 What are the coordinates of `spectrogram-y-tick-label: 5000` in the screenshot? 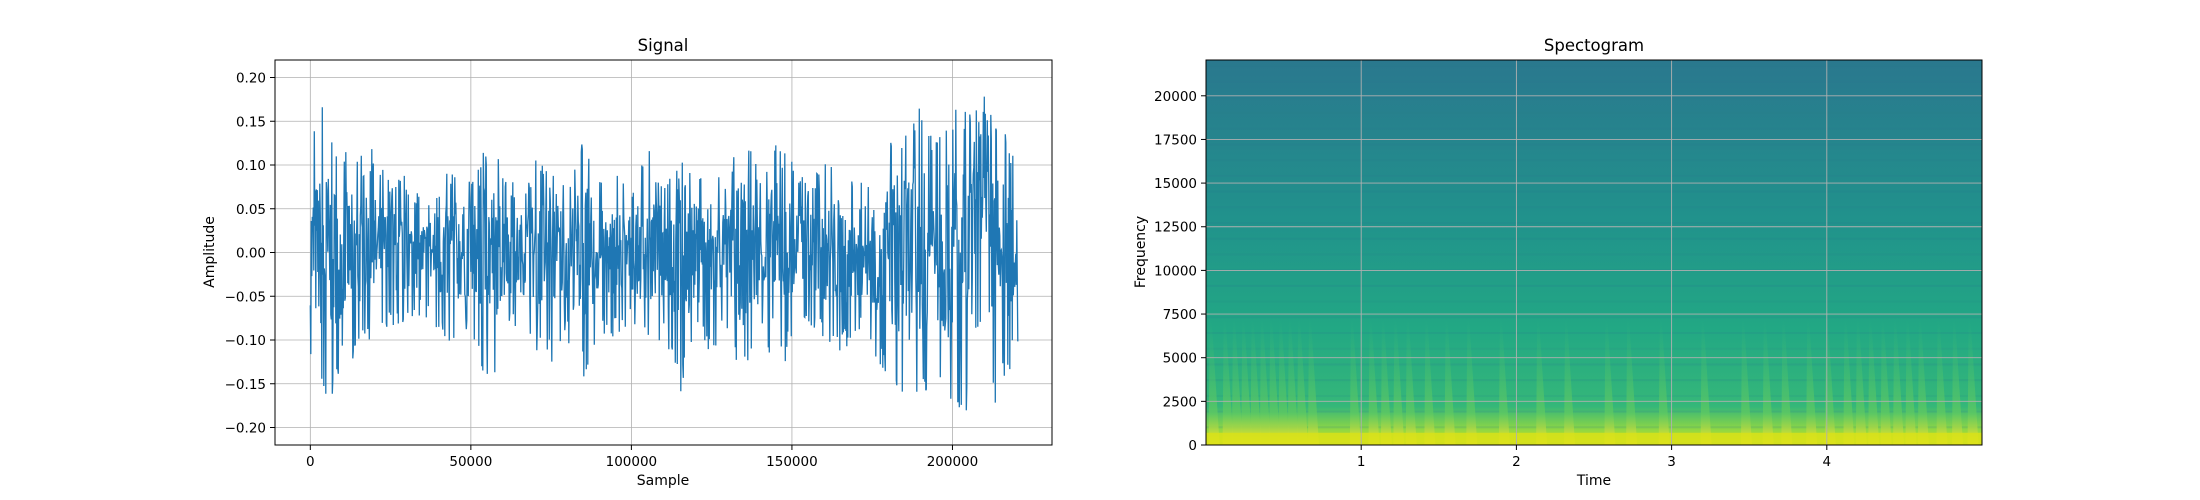 It's located at (1180, 359).